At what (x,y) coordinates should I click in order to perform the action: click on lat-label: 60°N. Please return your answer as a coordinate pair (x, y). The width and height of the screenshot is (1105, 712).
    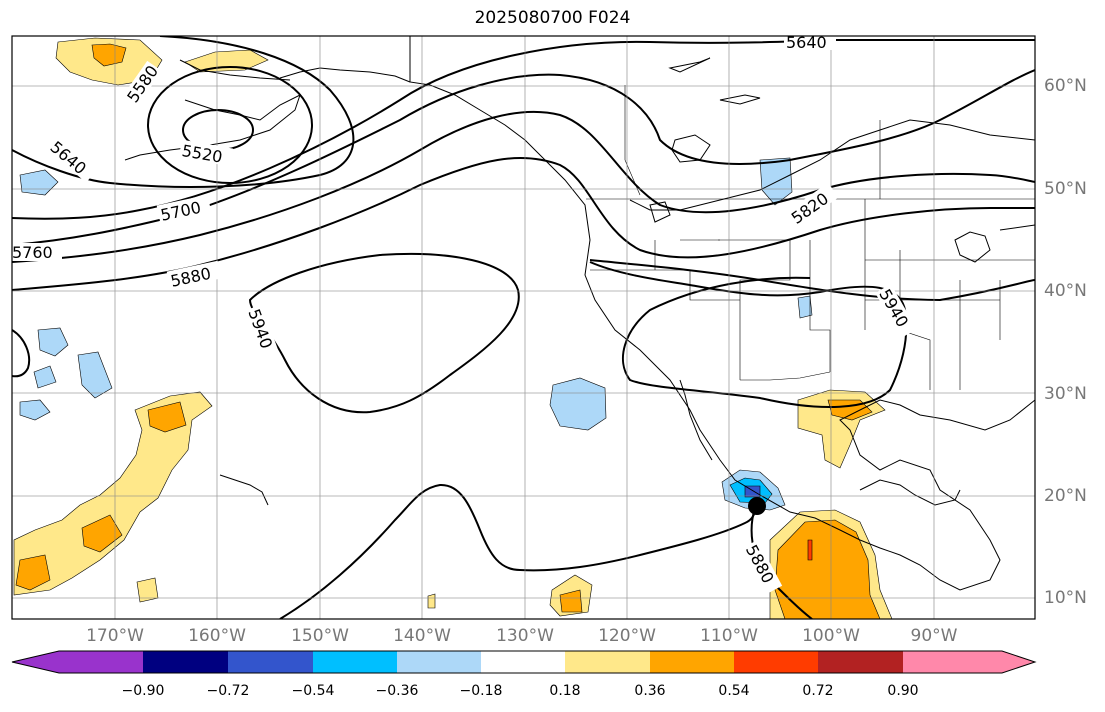
    Looking at the image, I should click on (1065, 86).